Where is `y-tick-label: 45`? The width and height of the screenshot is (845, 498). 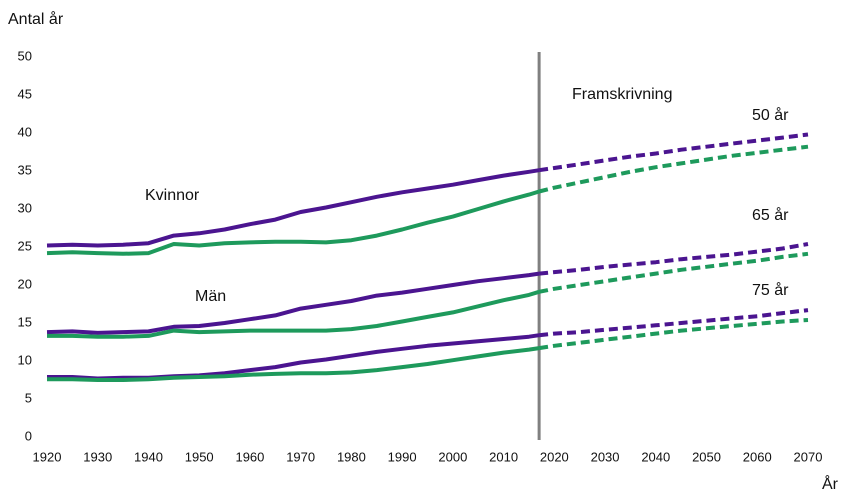
y-tick-label: 45 is located at coordinates (25, 93).